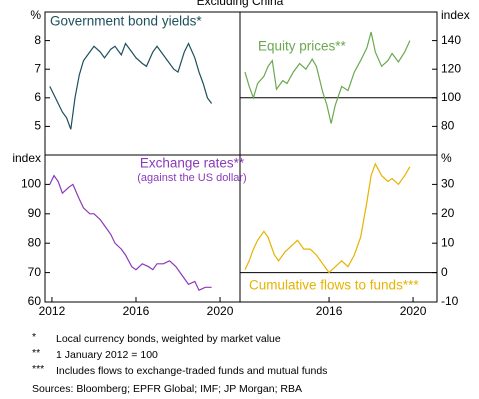  Describe the element at coordinates (448, 242) in the screenshot. I see `y-tick-label: 10` at that location.